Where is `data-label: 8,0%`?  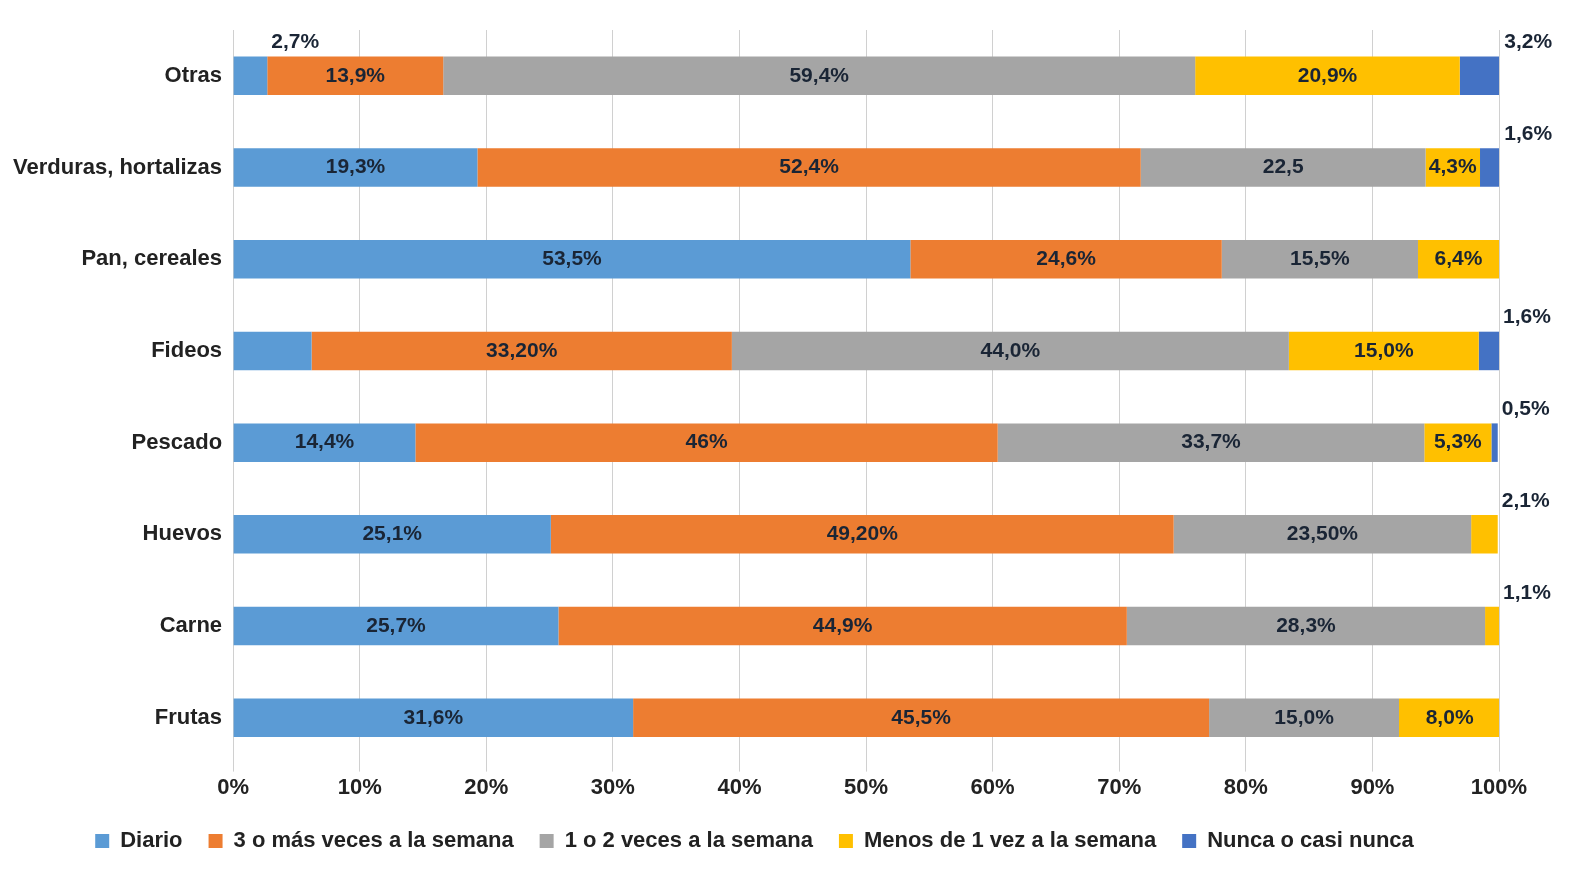
data-label: 8,0% is located at coordinates (1449, 716).